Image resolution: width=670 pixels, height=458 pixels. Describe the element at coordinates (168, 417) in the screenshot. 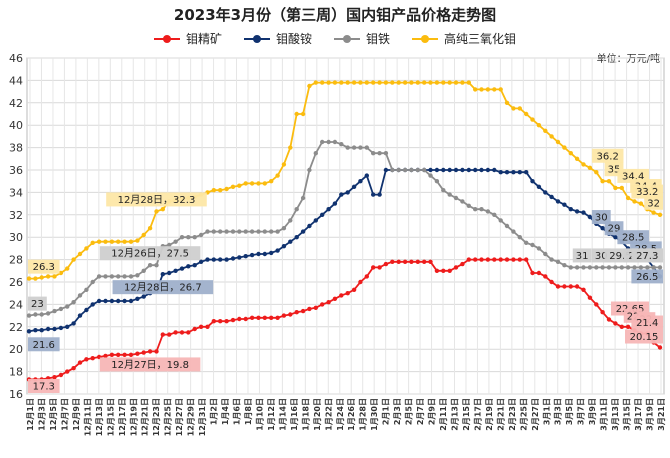

I see `x-tick-label: 12月25日` at that location.